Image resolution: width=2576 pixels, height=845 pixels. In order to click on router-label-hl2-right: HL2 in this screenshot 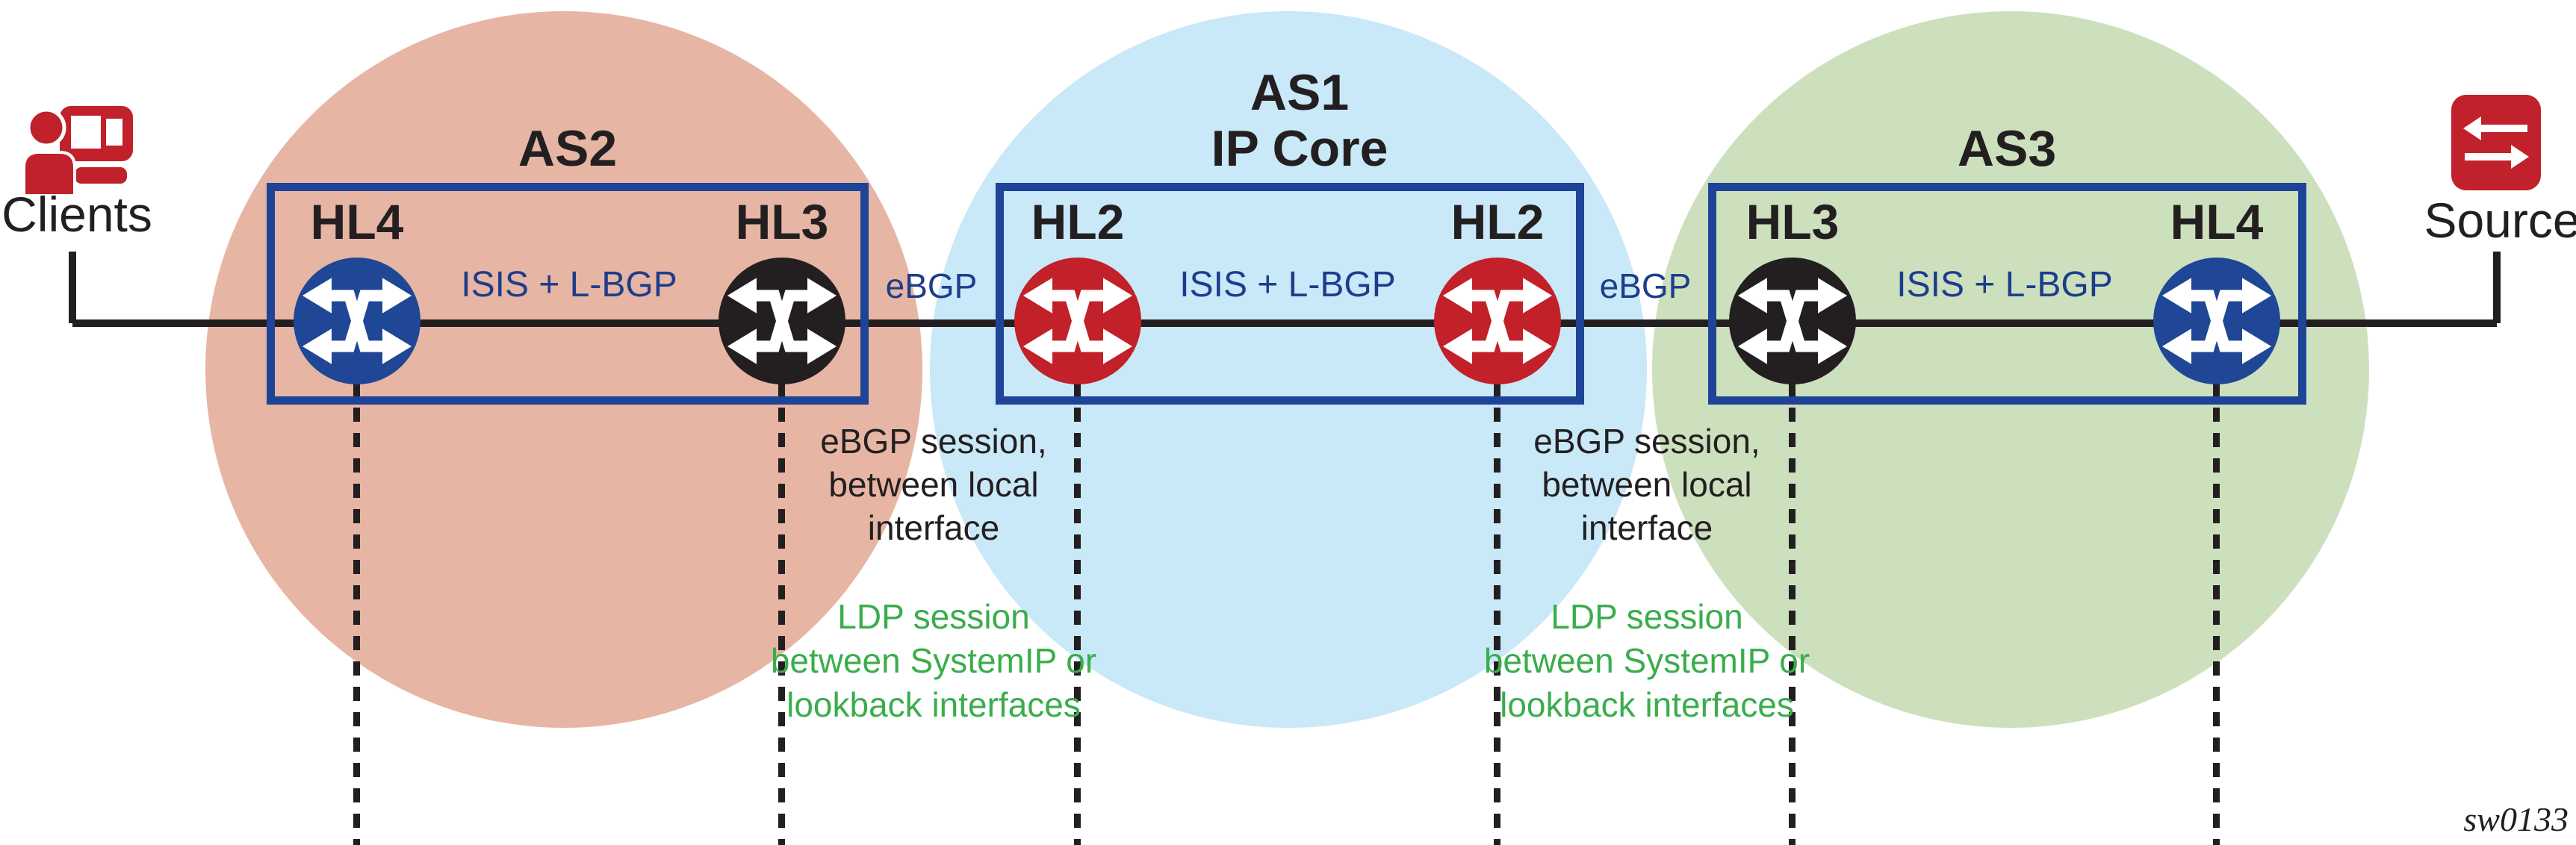, I will do `click(1498, 222)`.